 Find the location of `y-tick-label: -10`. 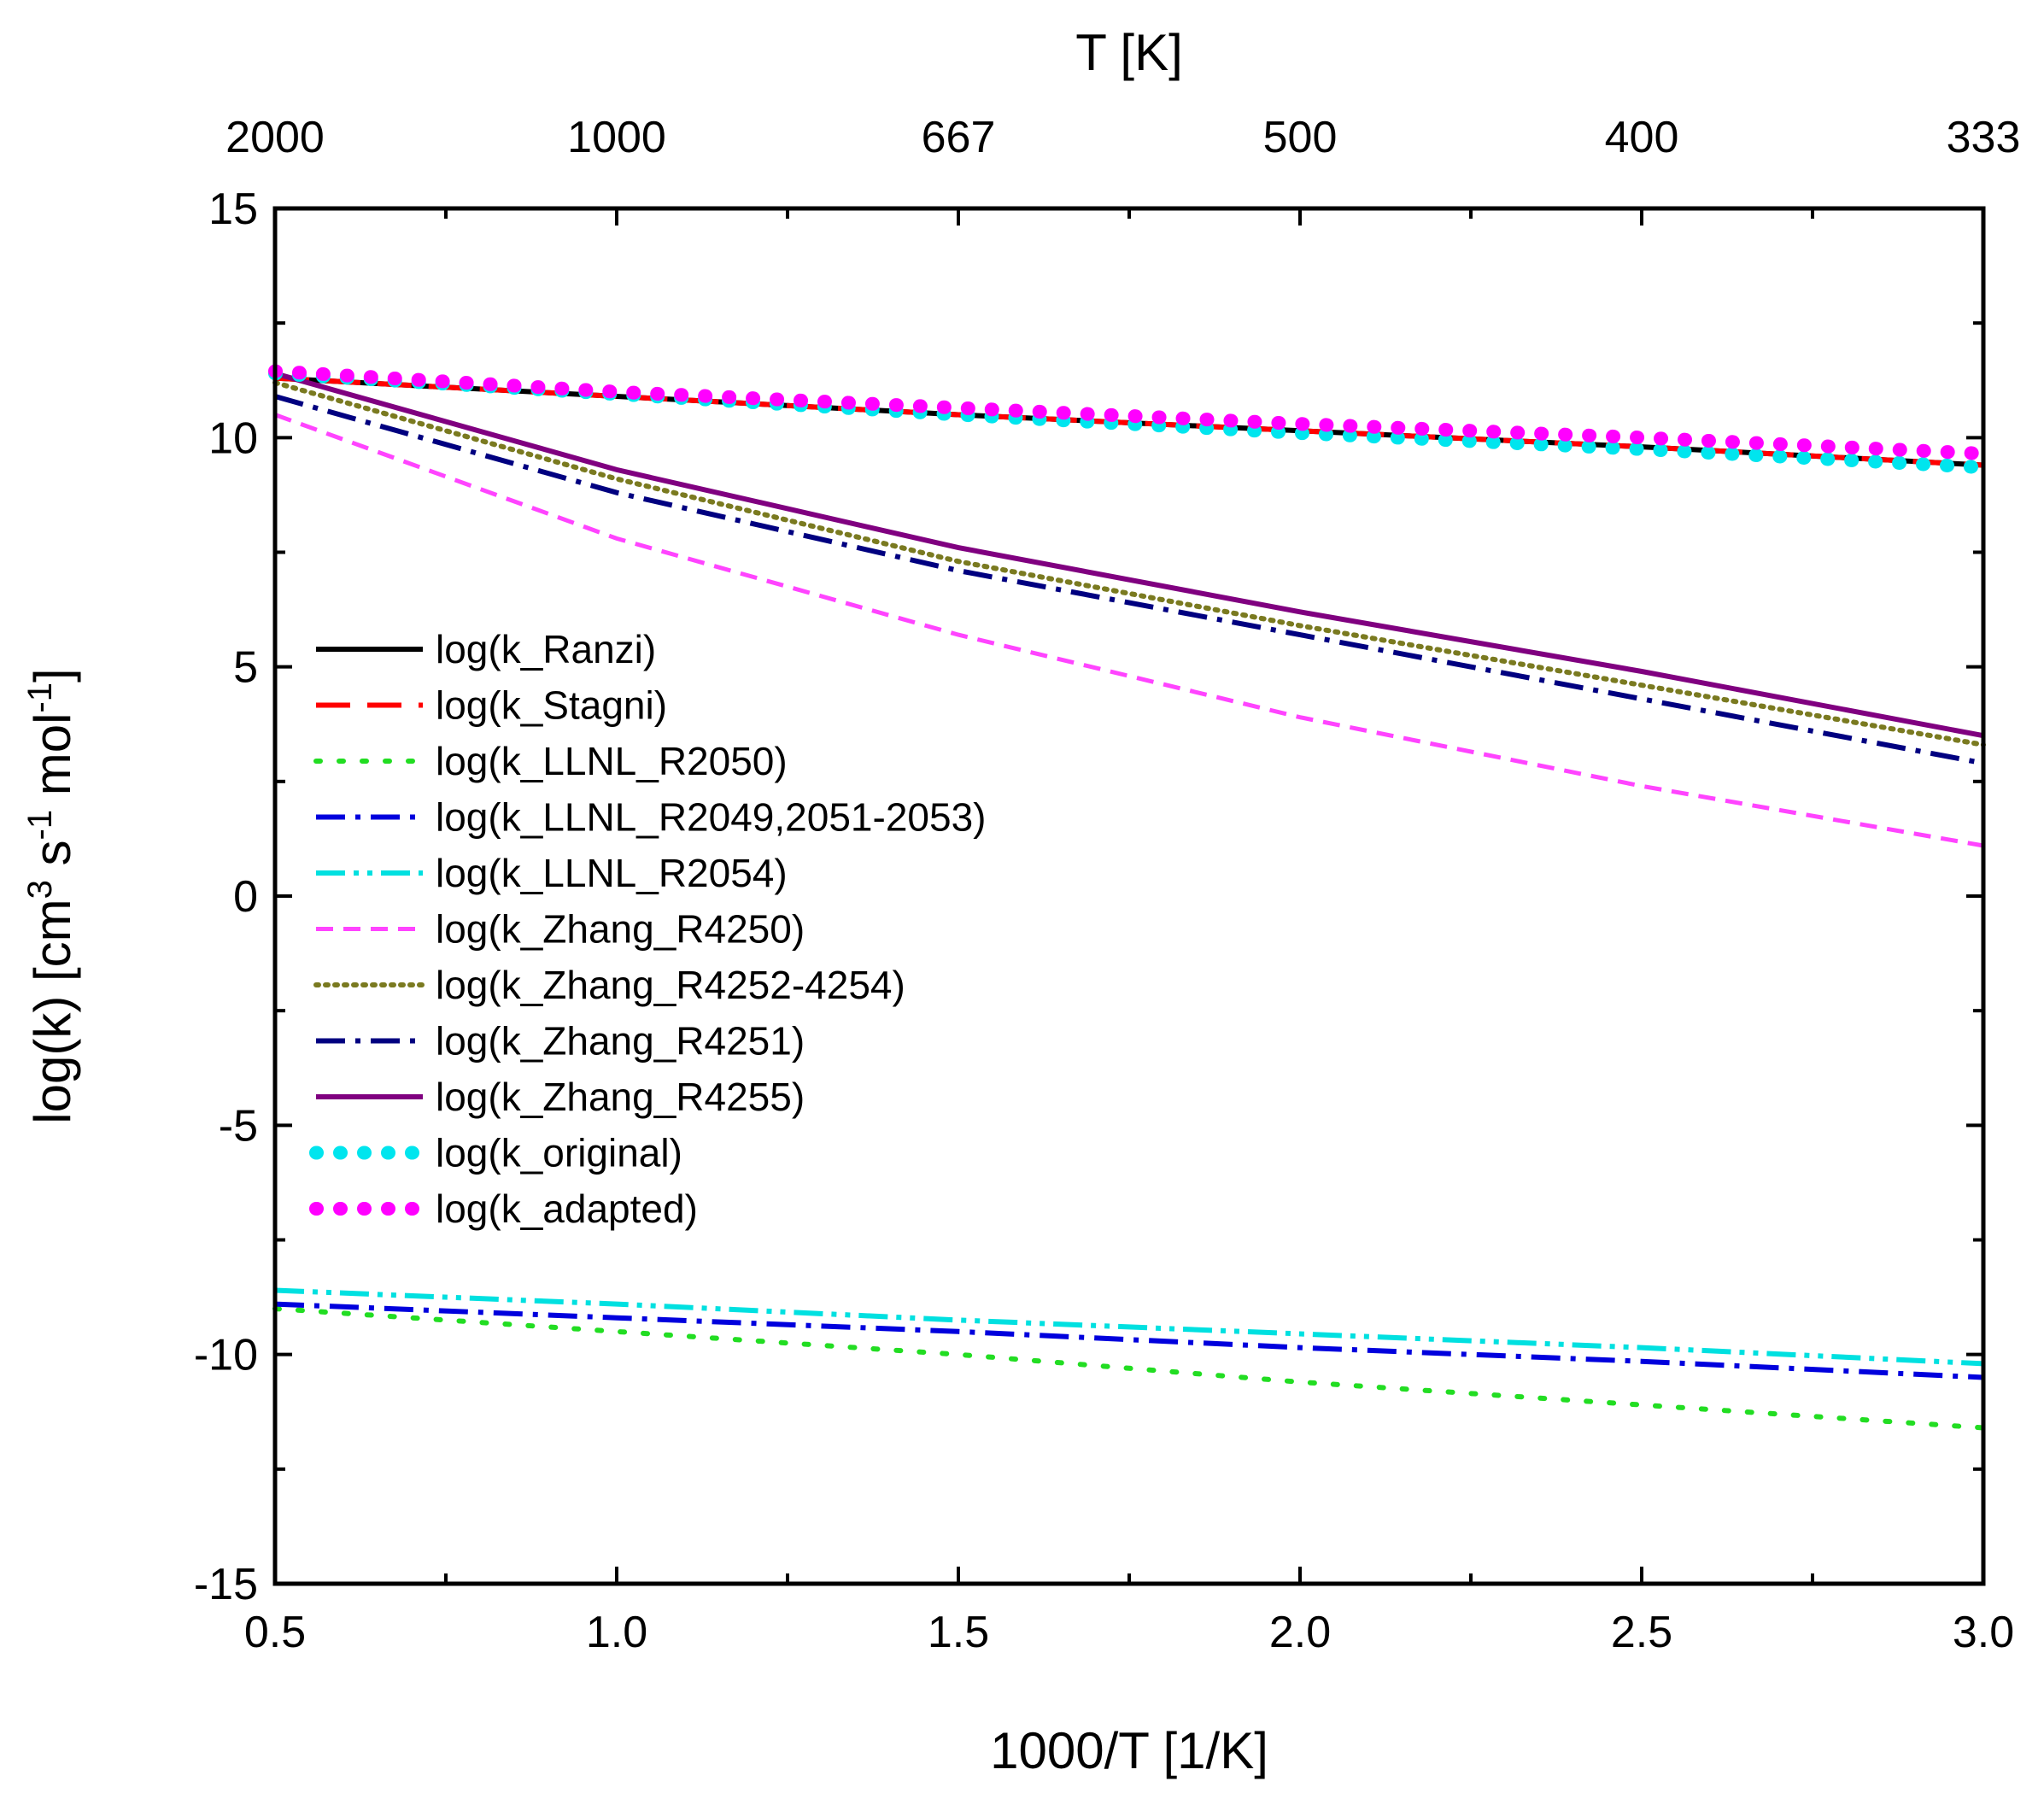

y-tick-label: -10 is located at coordinates (226, 1355).